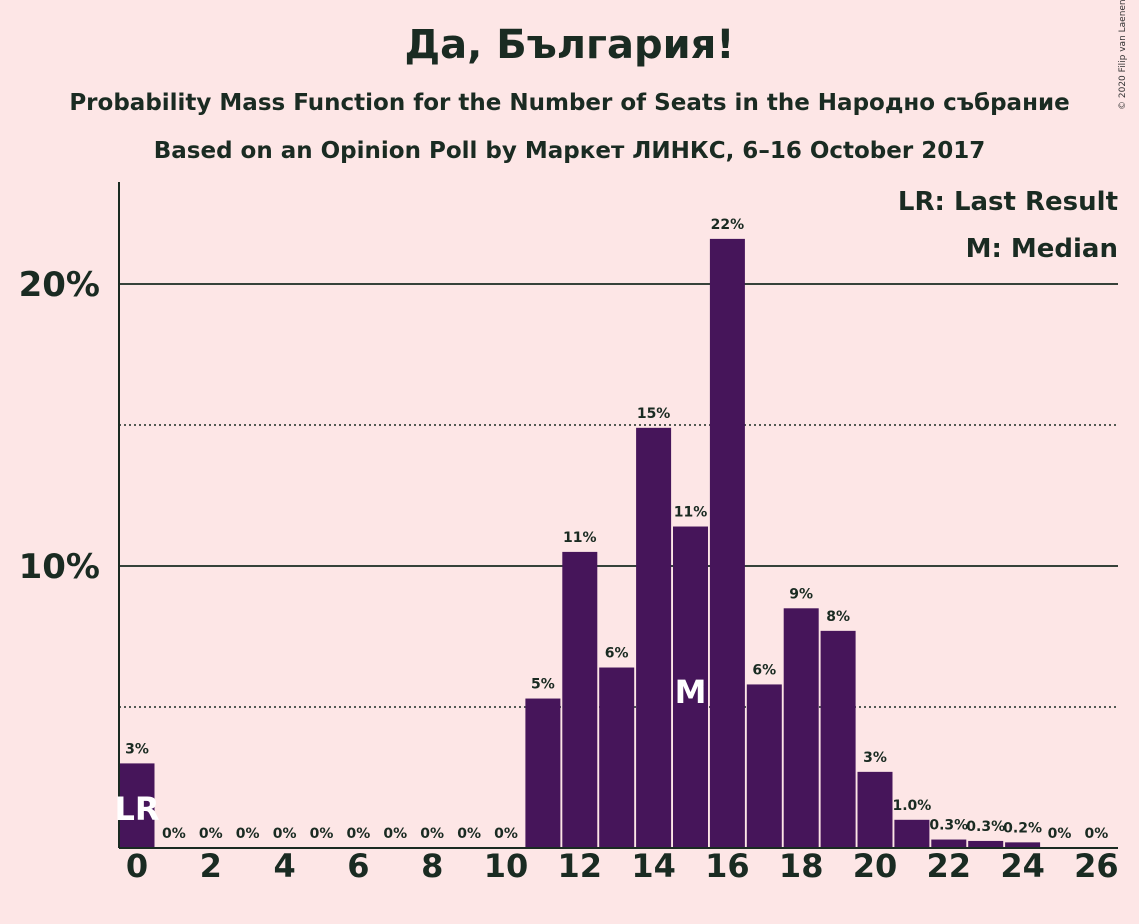 Image resolution: width=1139 pixels, height=924 pixels. What do you see at coordinates (653, 866) in the screenshot?
I see `x-tick-label: 14` at bounding box center [653, 866].